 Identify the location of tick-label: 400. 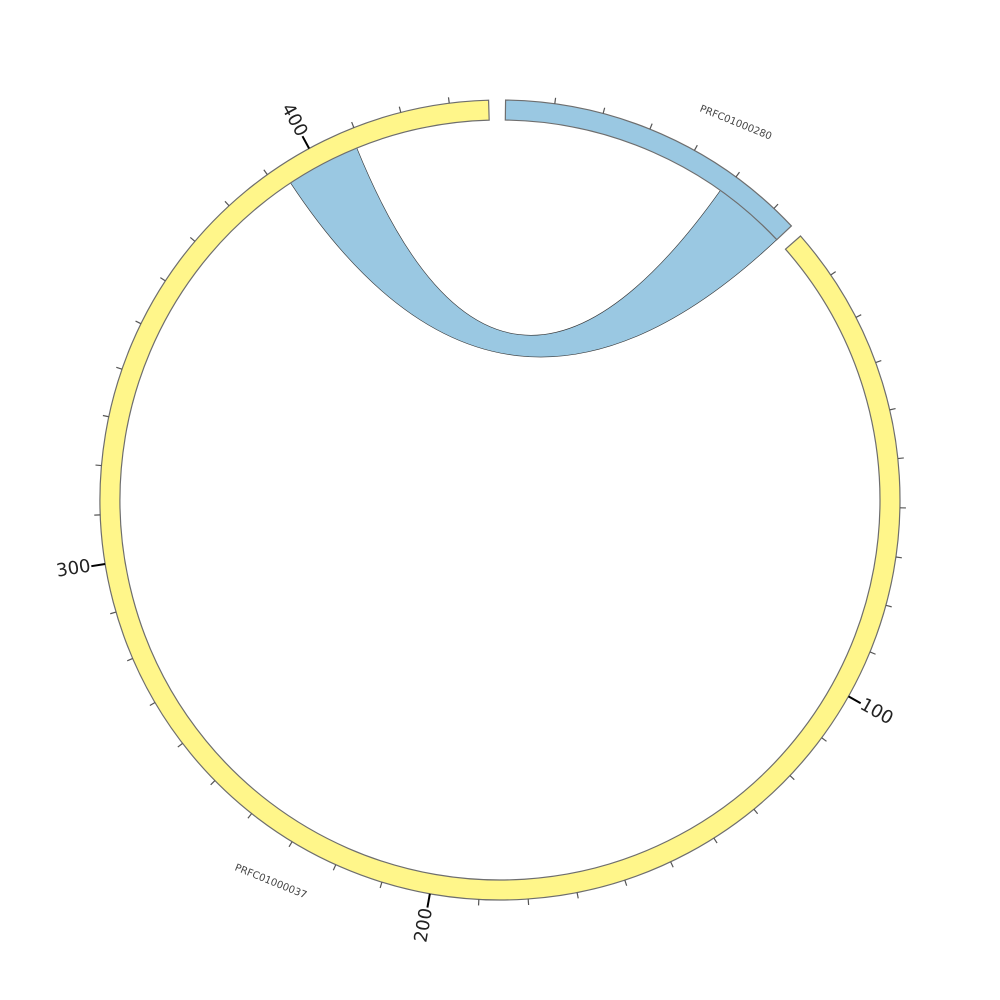
(294, 120).